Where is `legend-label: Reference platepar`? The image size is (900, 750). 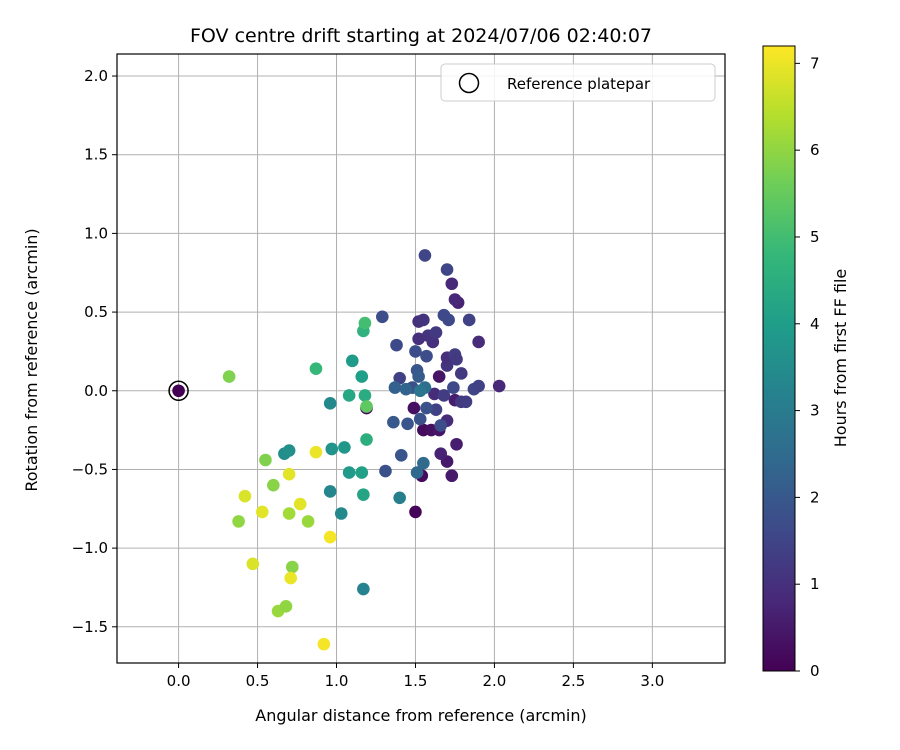
legend-label: Reference platepar is located at coordinates (579, 84).